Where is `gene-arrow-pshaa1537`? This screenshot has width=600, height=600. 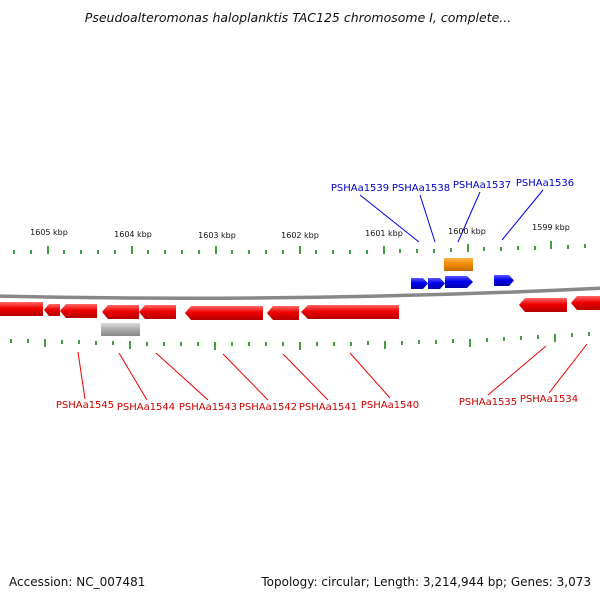 gene-arrow-pshaa1537 is located at coordinates (459, 282).